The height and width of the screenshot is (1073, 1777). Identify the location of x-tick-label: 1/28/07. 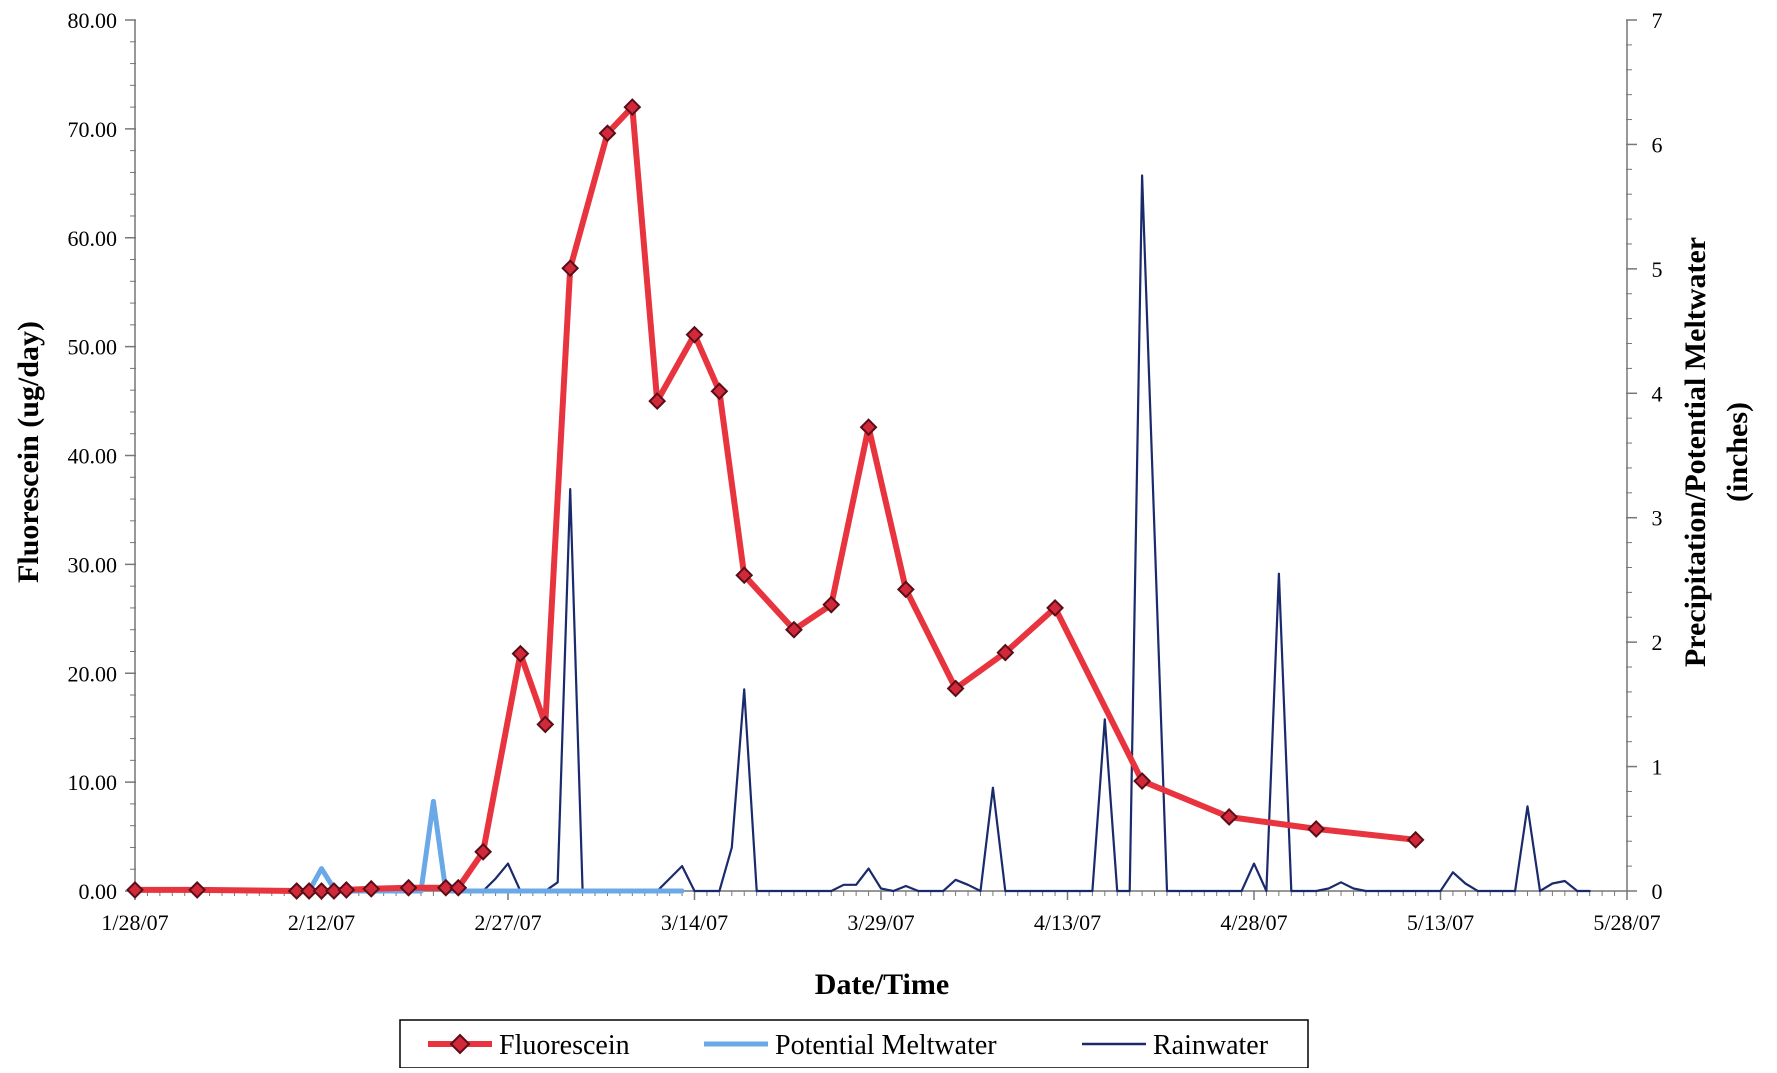
(134, 922).